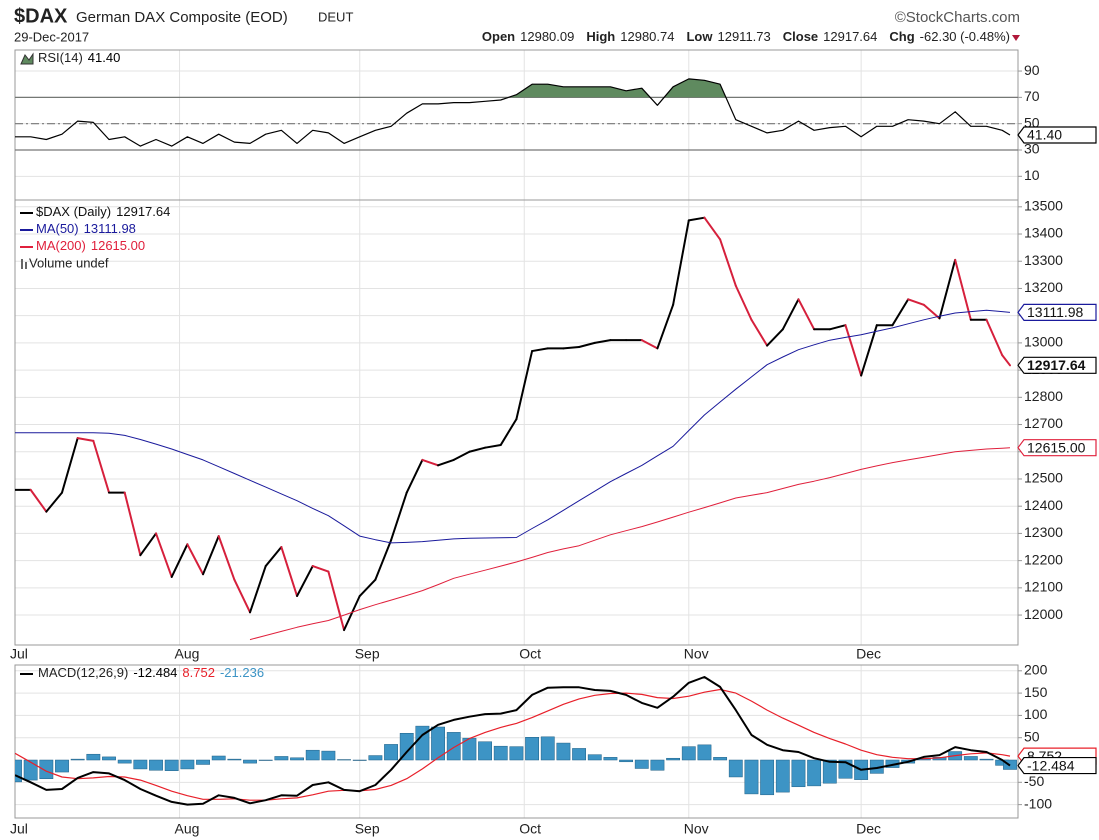 The height and width of the screenshot is (840, 1099). Describe the element at coordinates (69, 262) in the screenshot. I see `legend-note: Volume undef` at that location.